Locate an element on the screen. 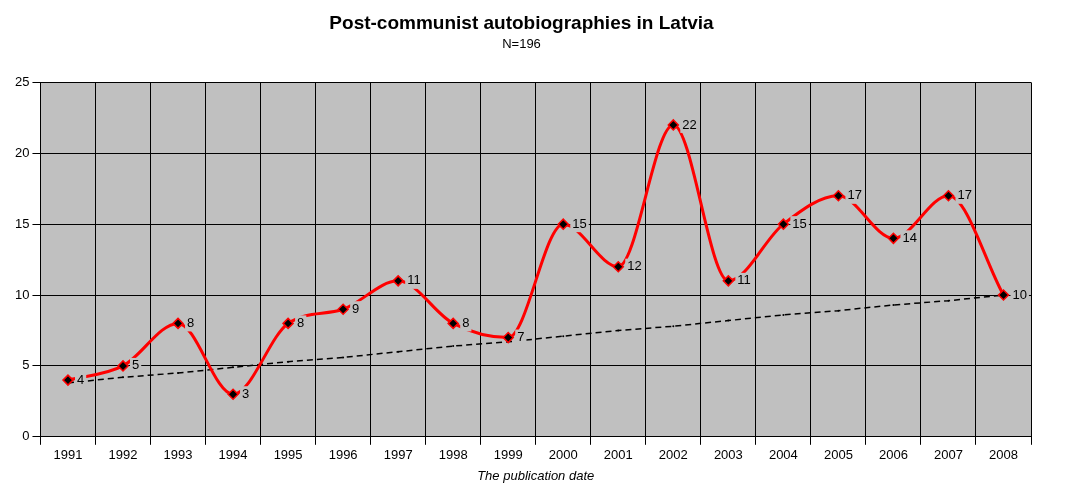  data-label: 10 is located at coordinates (1019, 294).